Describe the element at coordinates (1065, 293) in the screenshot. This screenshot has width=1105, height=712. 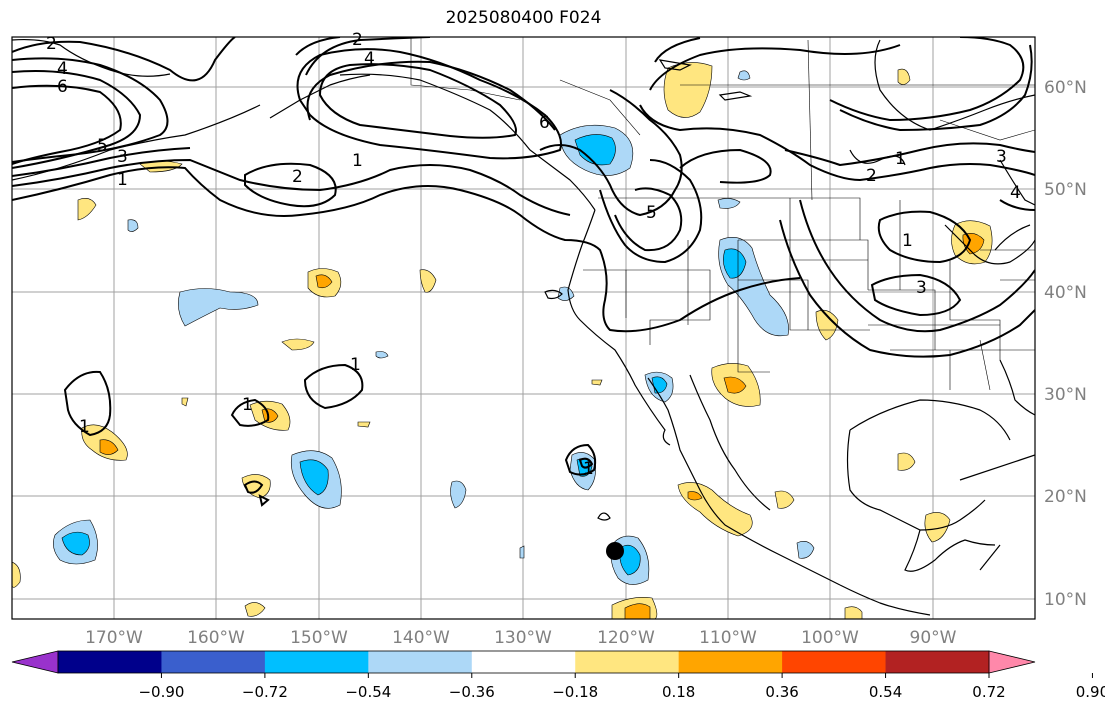
I see `lat-label: 40°N` at that location.